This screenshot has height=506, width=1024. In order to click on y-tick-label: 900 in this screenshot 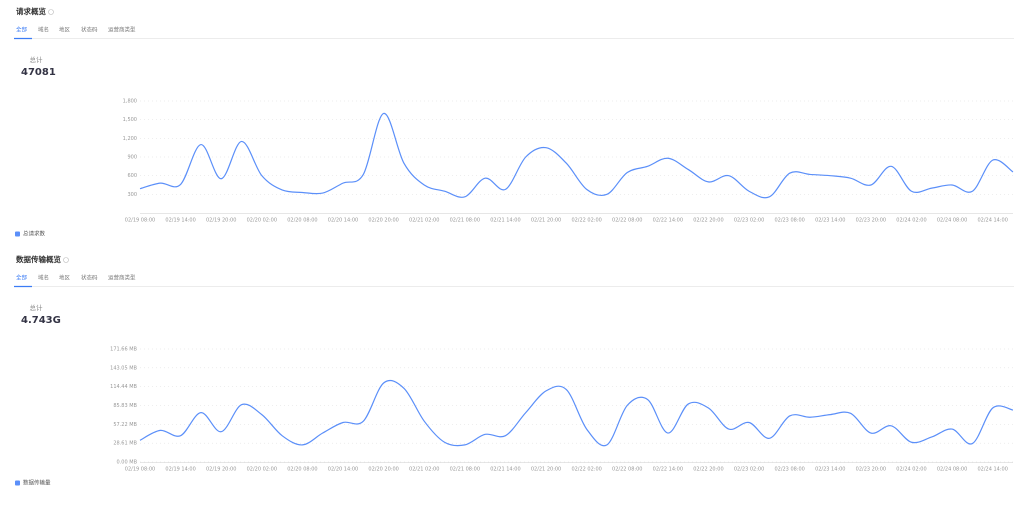, I will do `click(132, 158)`.